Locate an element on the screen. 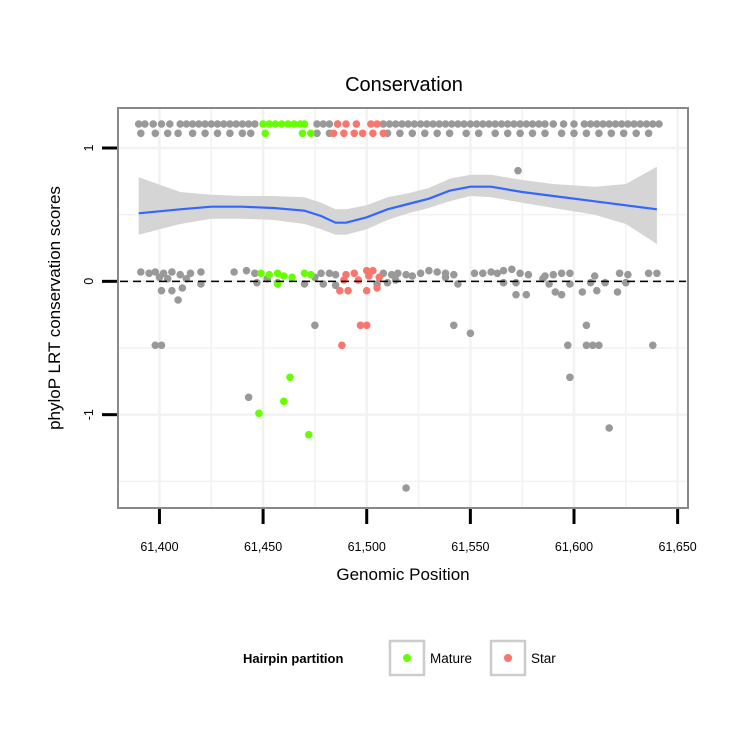  y-tick-label: -1 is located at coordinates (89, 414).